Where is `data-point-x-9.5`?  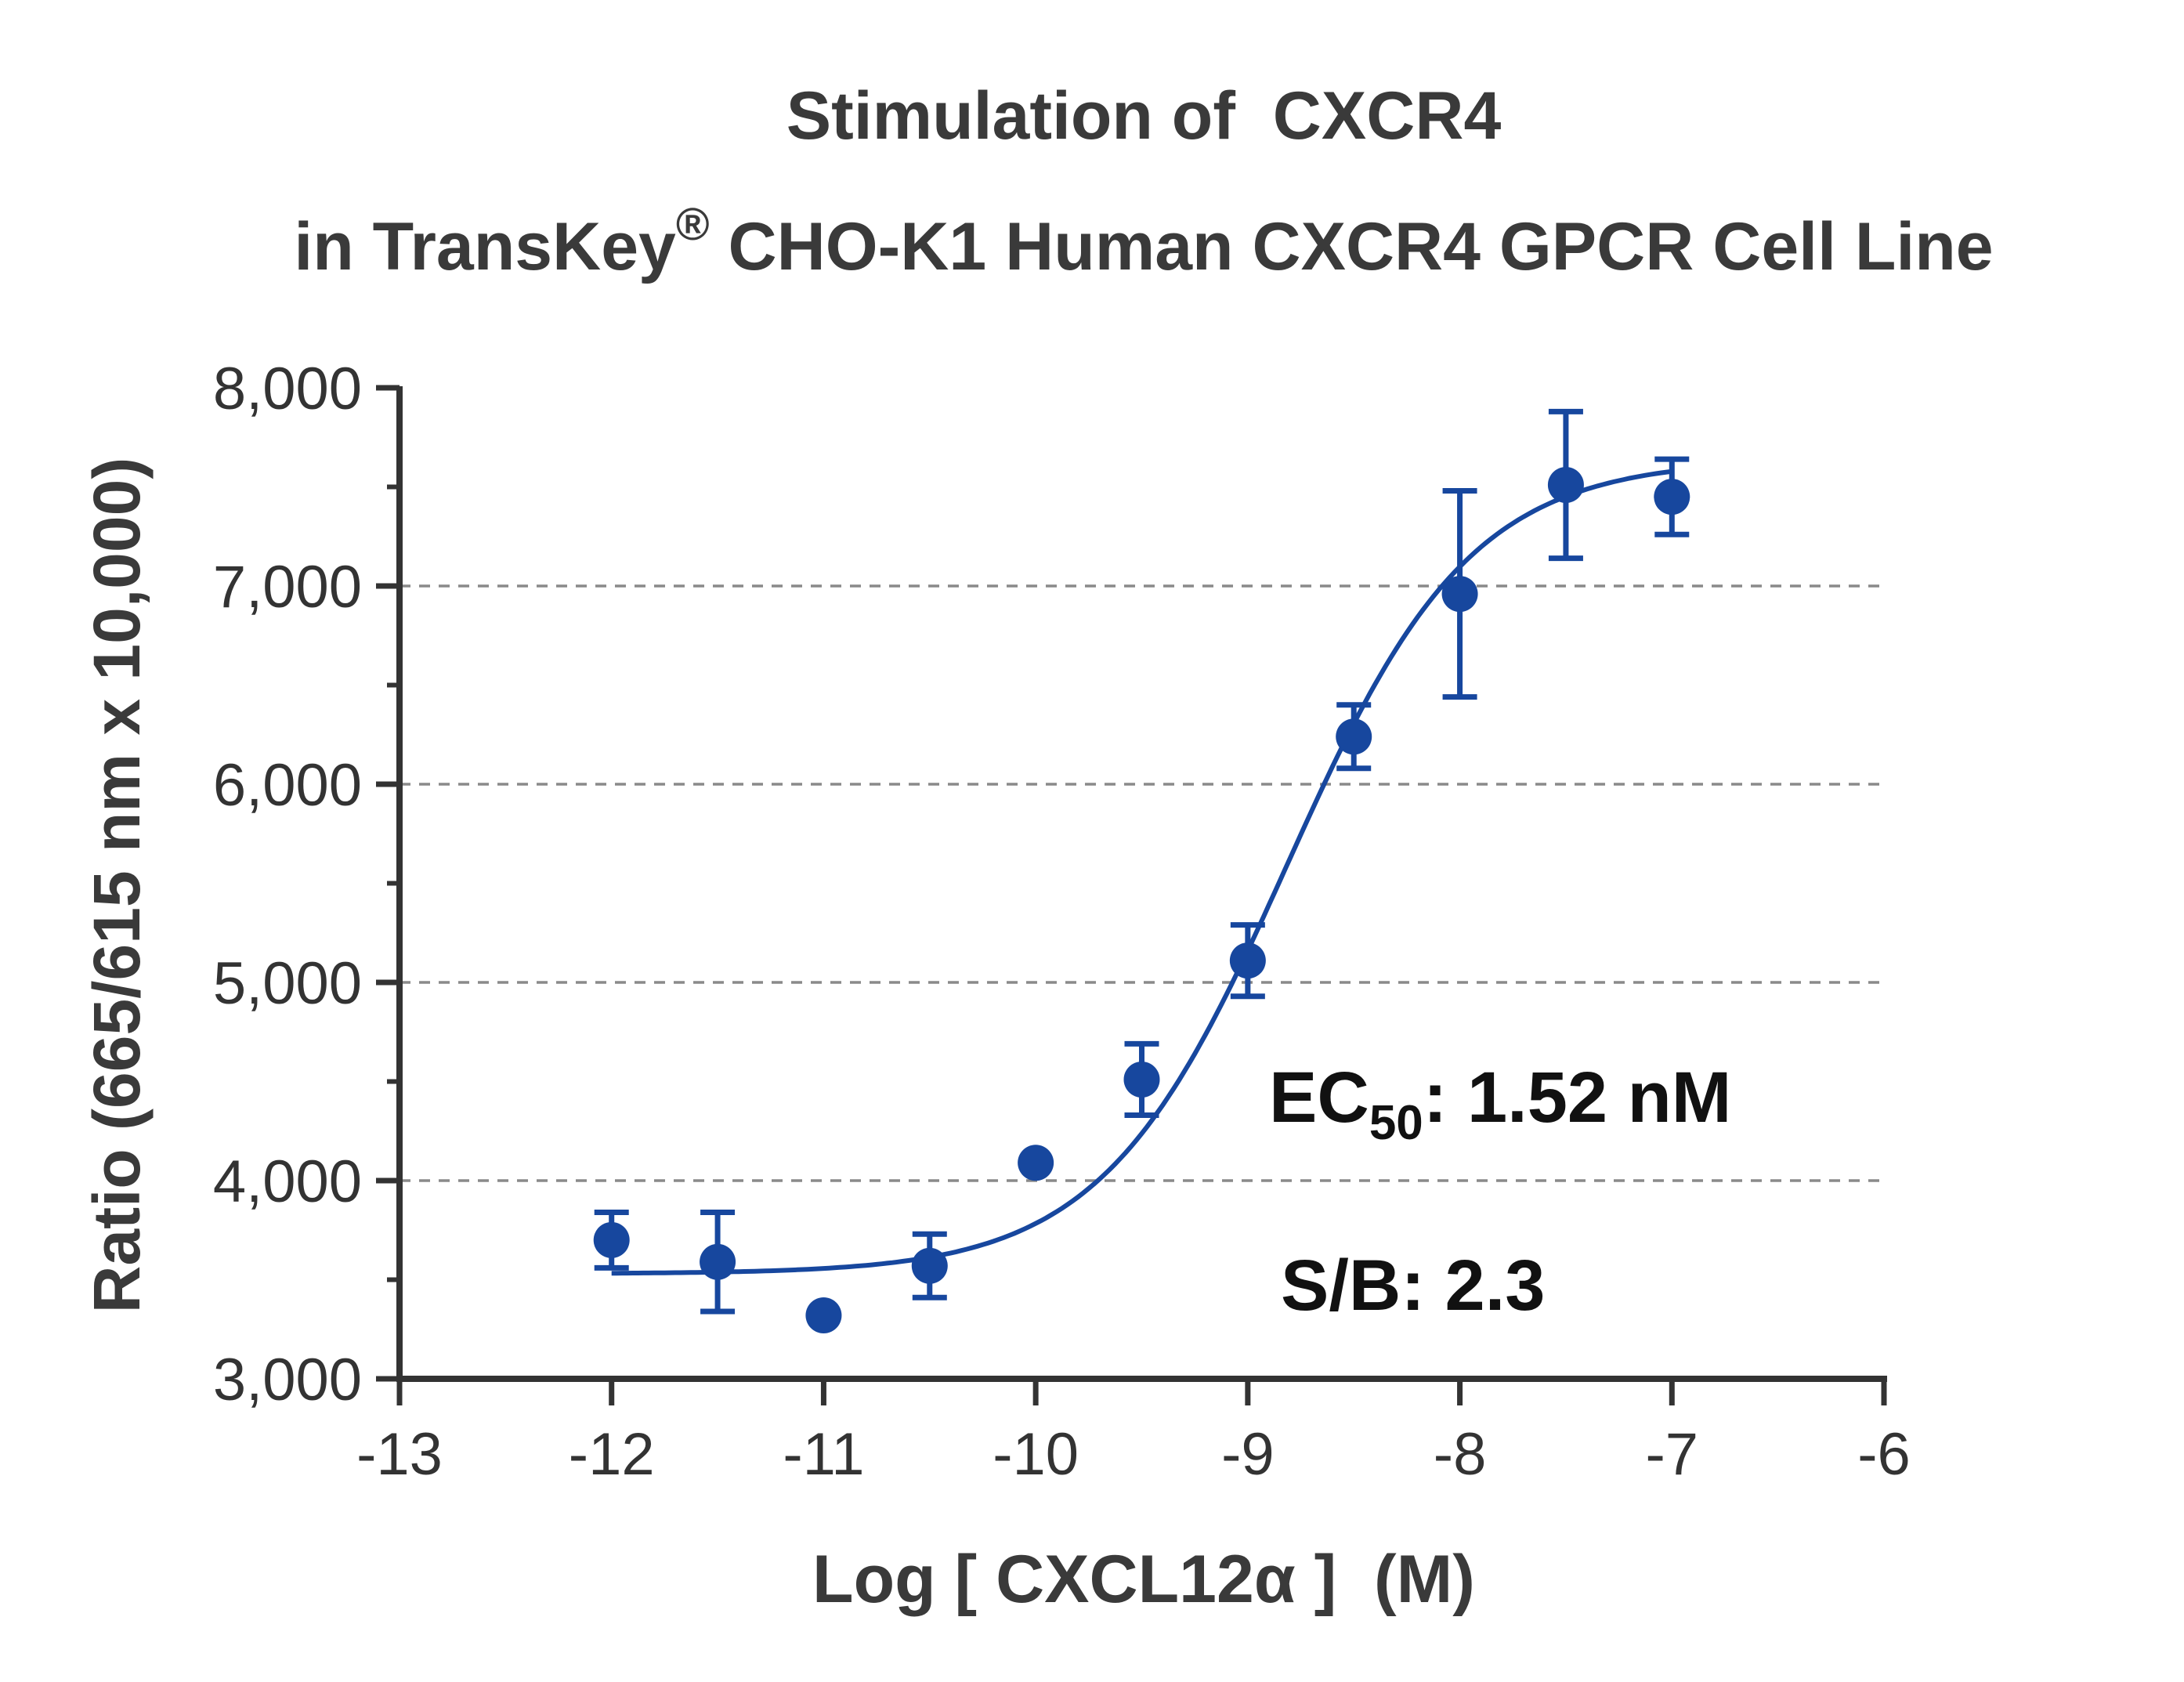 data-point-x-9.5 is located at coordinates (1141, 1079).